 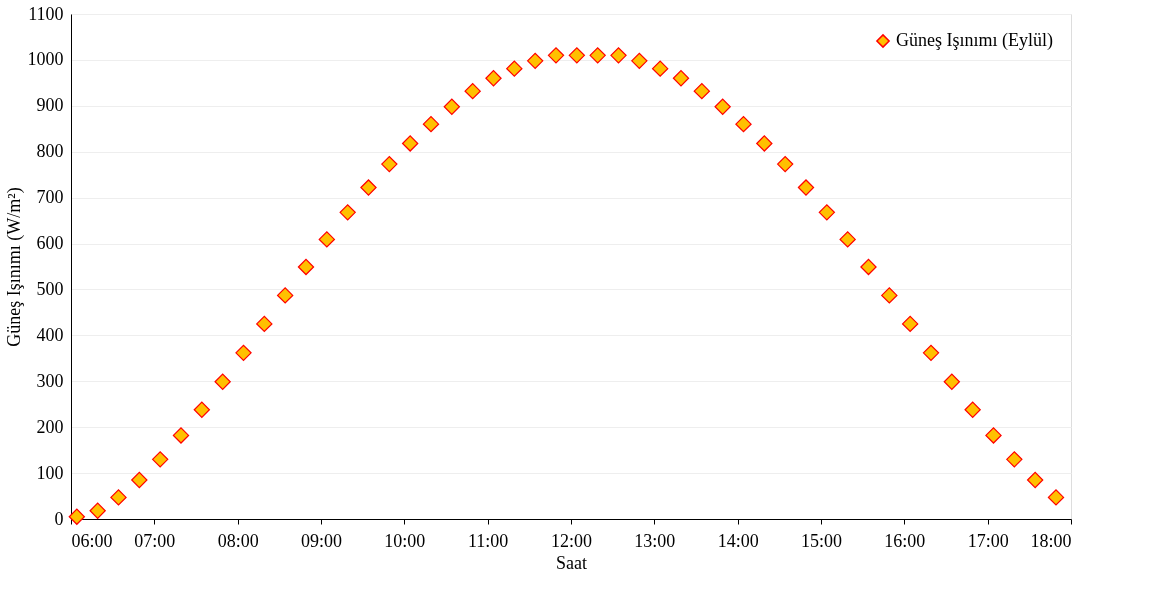 I want to click on x-tick-label: 11:00, so click(x=488, y=540).